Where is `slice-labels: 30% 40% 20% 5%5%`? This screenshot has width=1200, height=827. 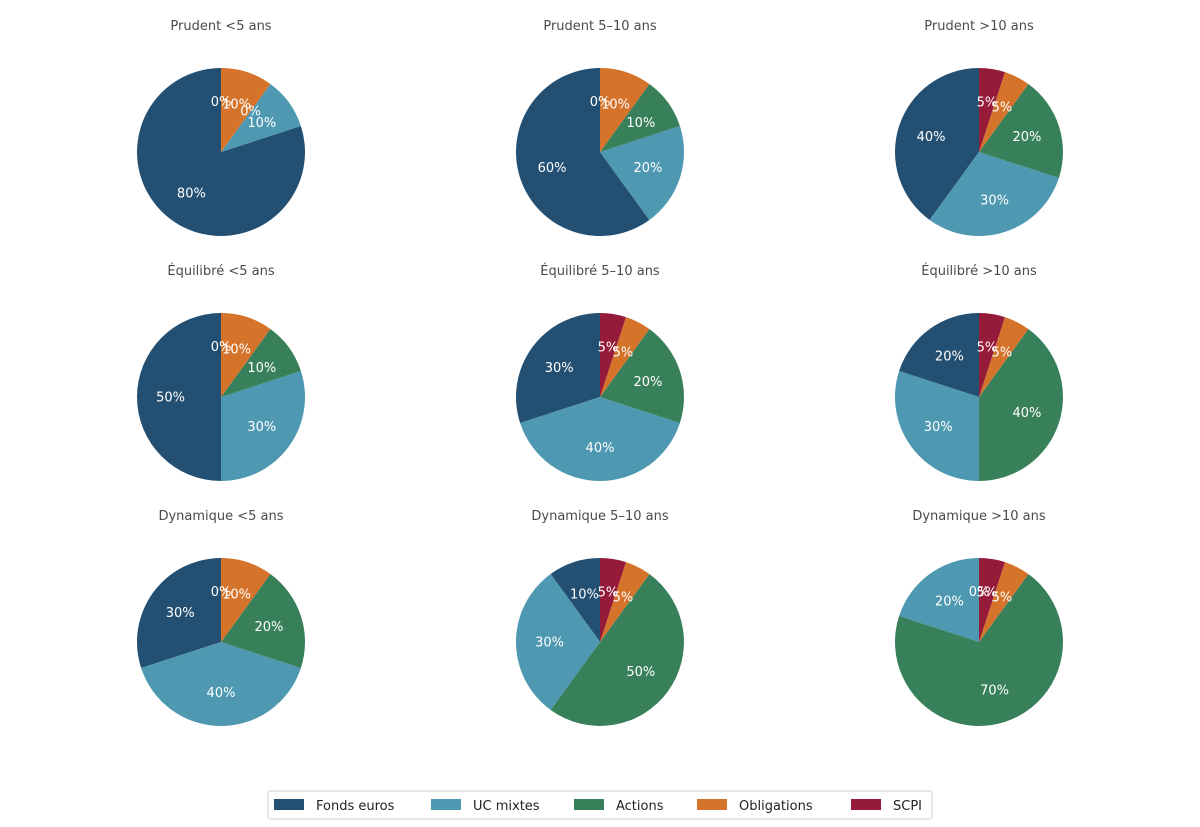
slice-labels: 30% 40% 20% 5%5% is located at coordinates (604, 398).